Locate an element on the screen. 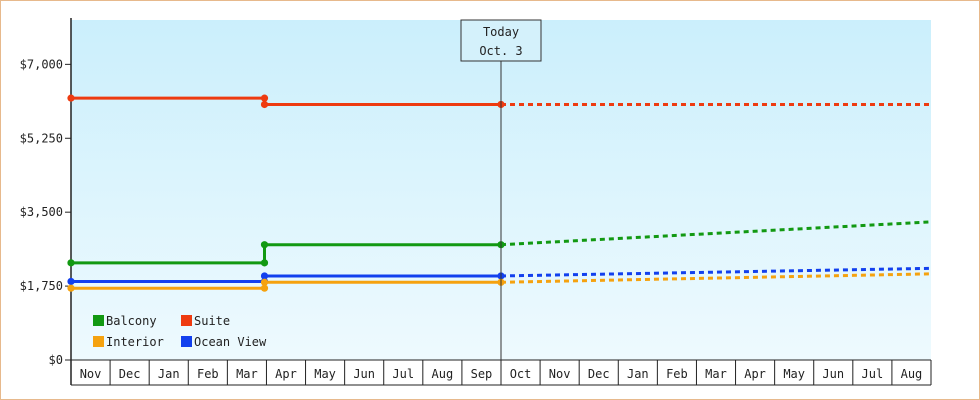  y-tick-label: $0 is located at coordinates (56, 360).